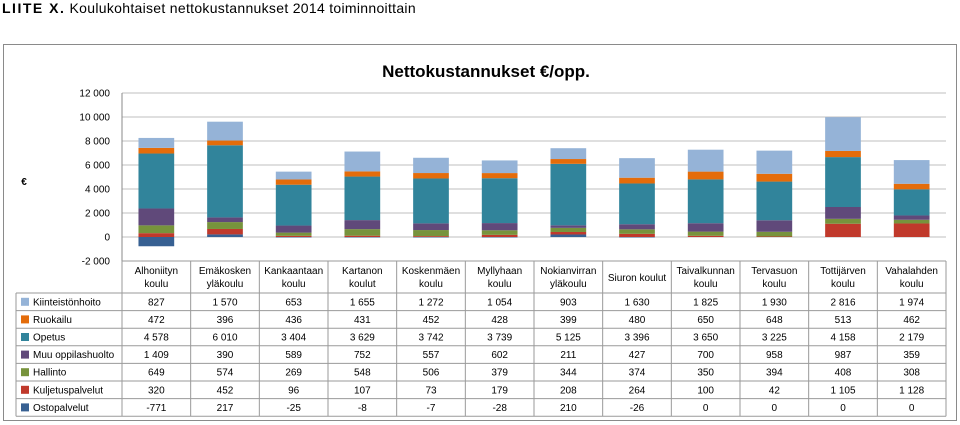 This screenshot has height=425, width=960. I want to click on data-label: -28, so click(499, 408).